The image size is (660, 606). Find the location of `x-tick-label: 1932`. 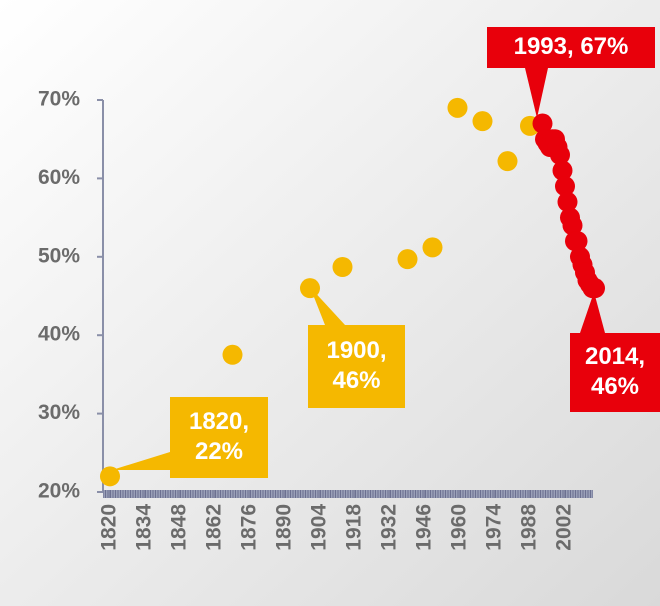

x-tick-label: 1932 is located at coordinates (389, 527).